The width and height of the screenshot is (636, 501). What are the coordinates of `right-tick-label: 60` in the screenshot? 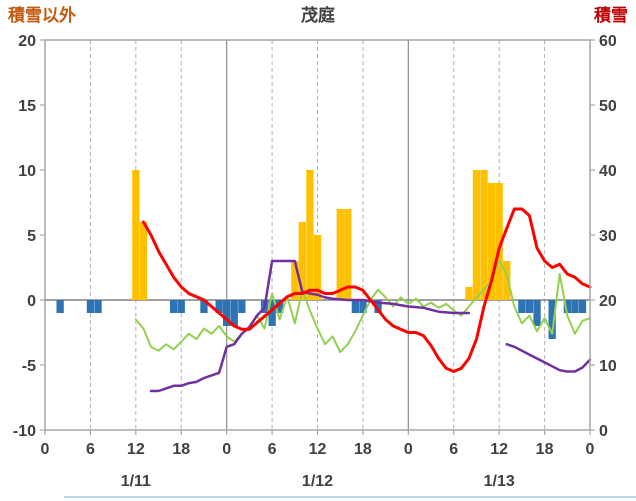 It's located at (608, 41).